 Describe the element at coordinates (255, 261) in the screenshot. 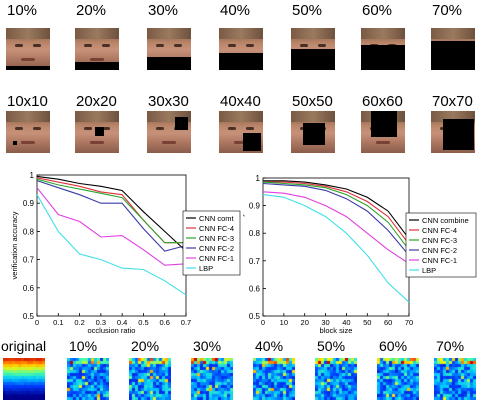

I see `y-tick-label: 0.7` at that location.